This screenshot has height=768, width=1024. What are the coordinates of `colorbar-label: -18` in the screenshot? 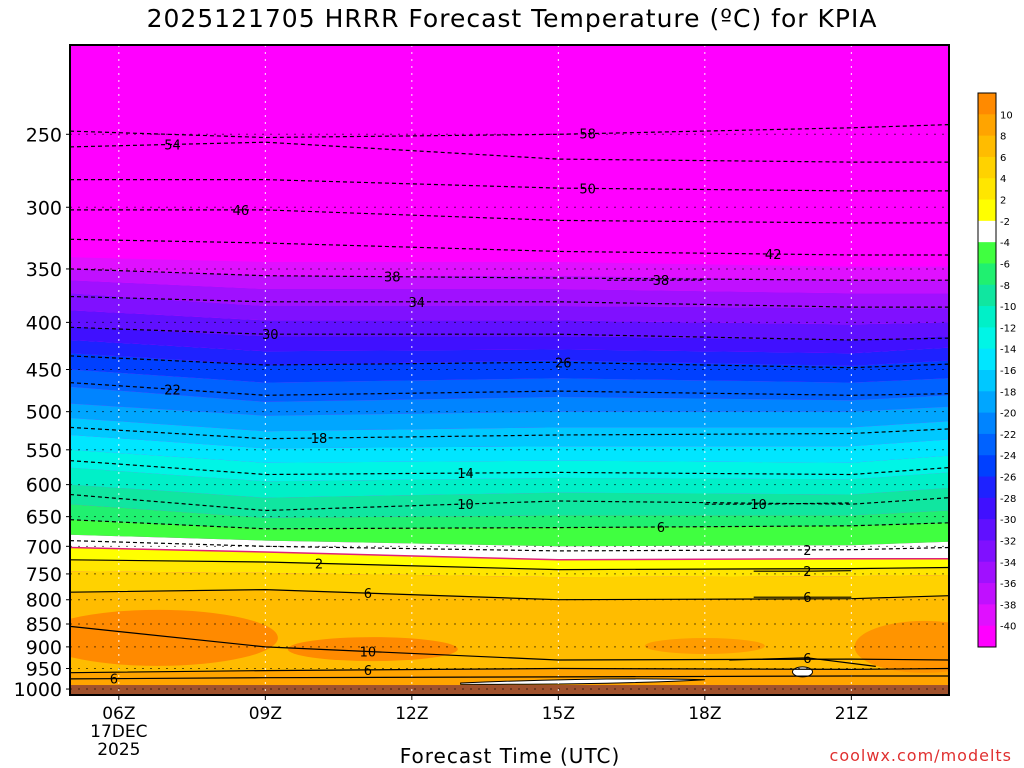 It's located at (1008, 392).